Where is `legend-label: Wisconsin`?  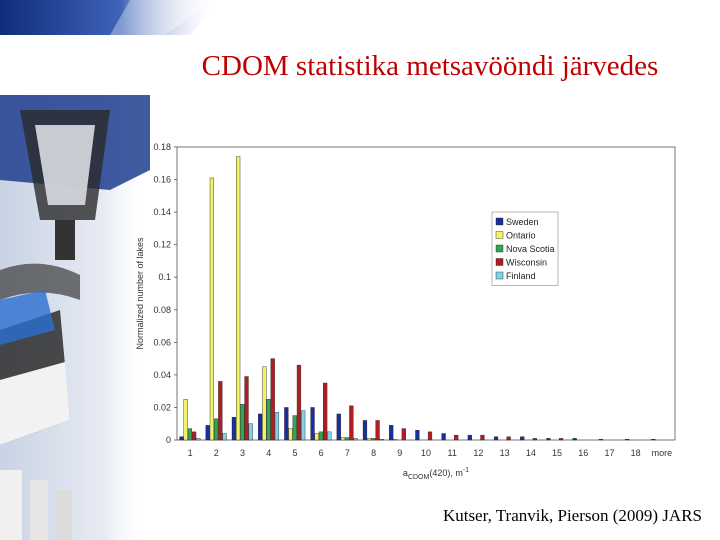 legend-label: Wisconsin is located at coordinates (526, 263).